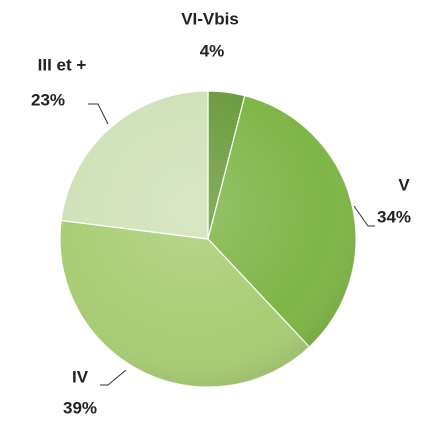 Image resolution: width=433 pixels, height=421 pixels. What do you see at coordinates (404, 184) in the screenshot?
I see `category-label: V` at bounding box center [404, 184].